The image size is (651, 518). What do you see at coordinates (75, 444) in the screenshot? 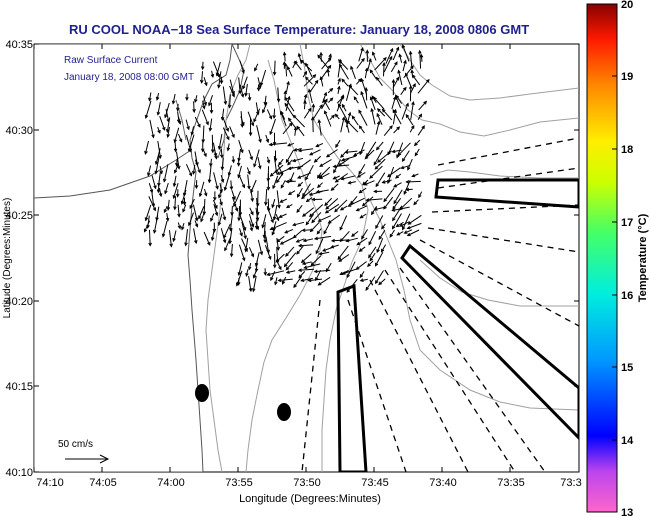
I see `scale-label: 50 cm/s` at bounding box center [75, 444].